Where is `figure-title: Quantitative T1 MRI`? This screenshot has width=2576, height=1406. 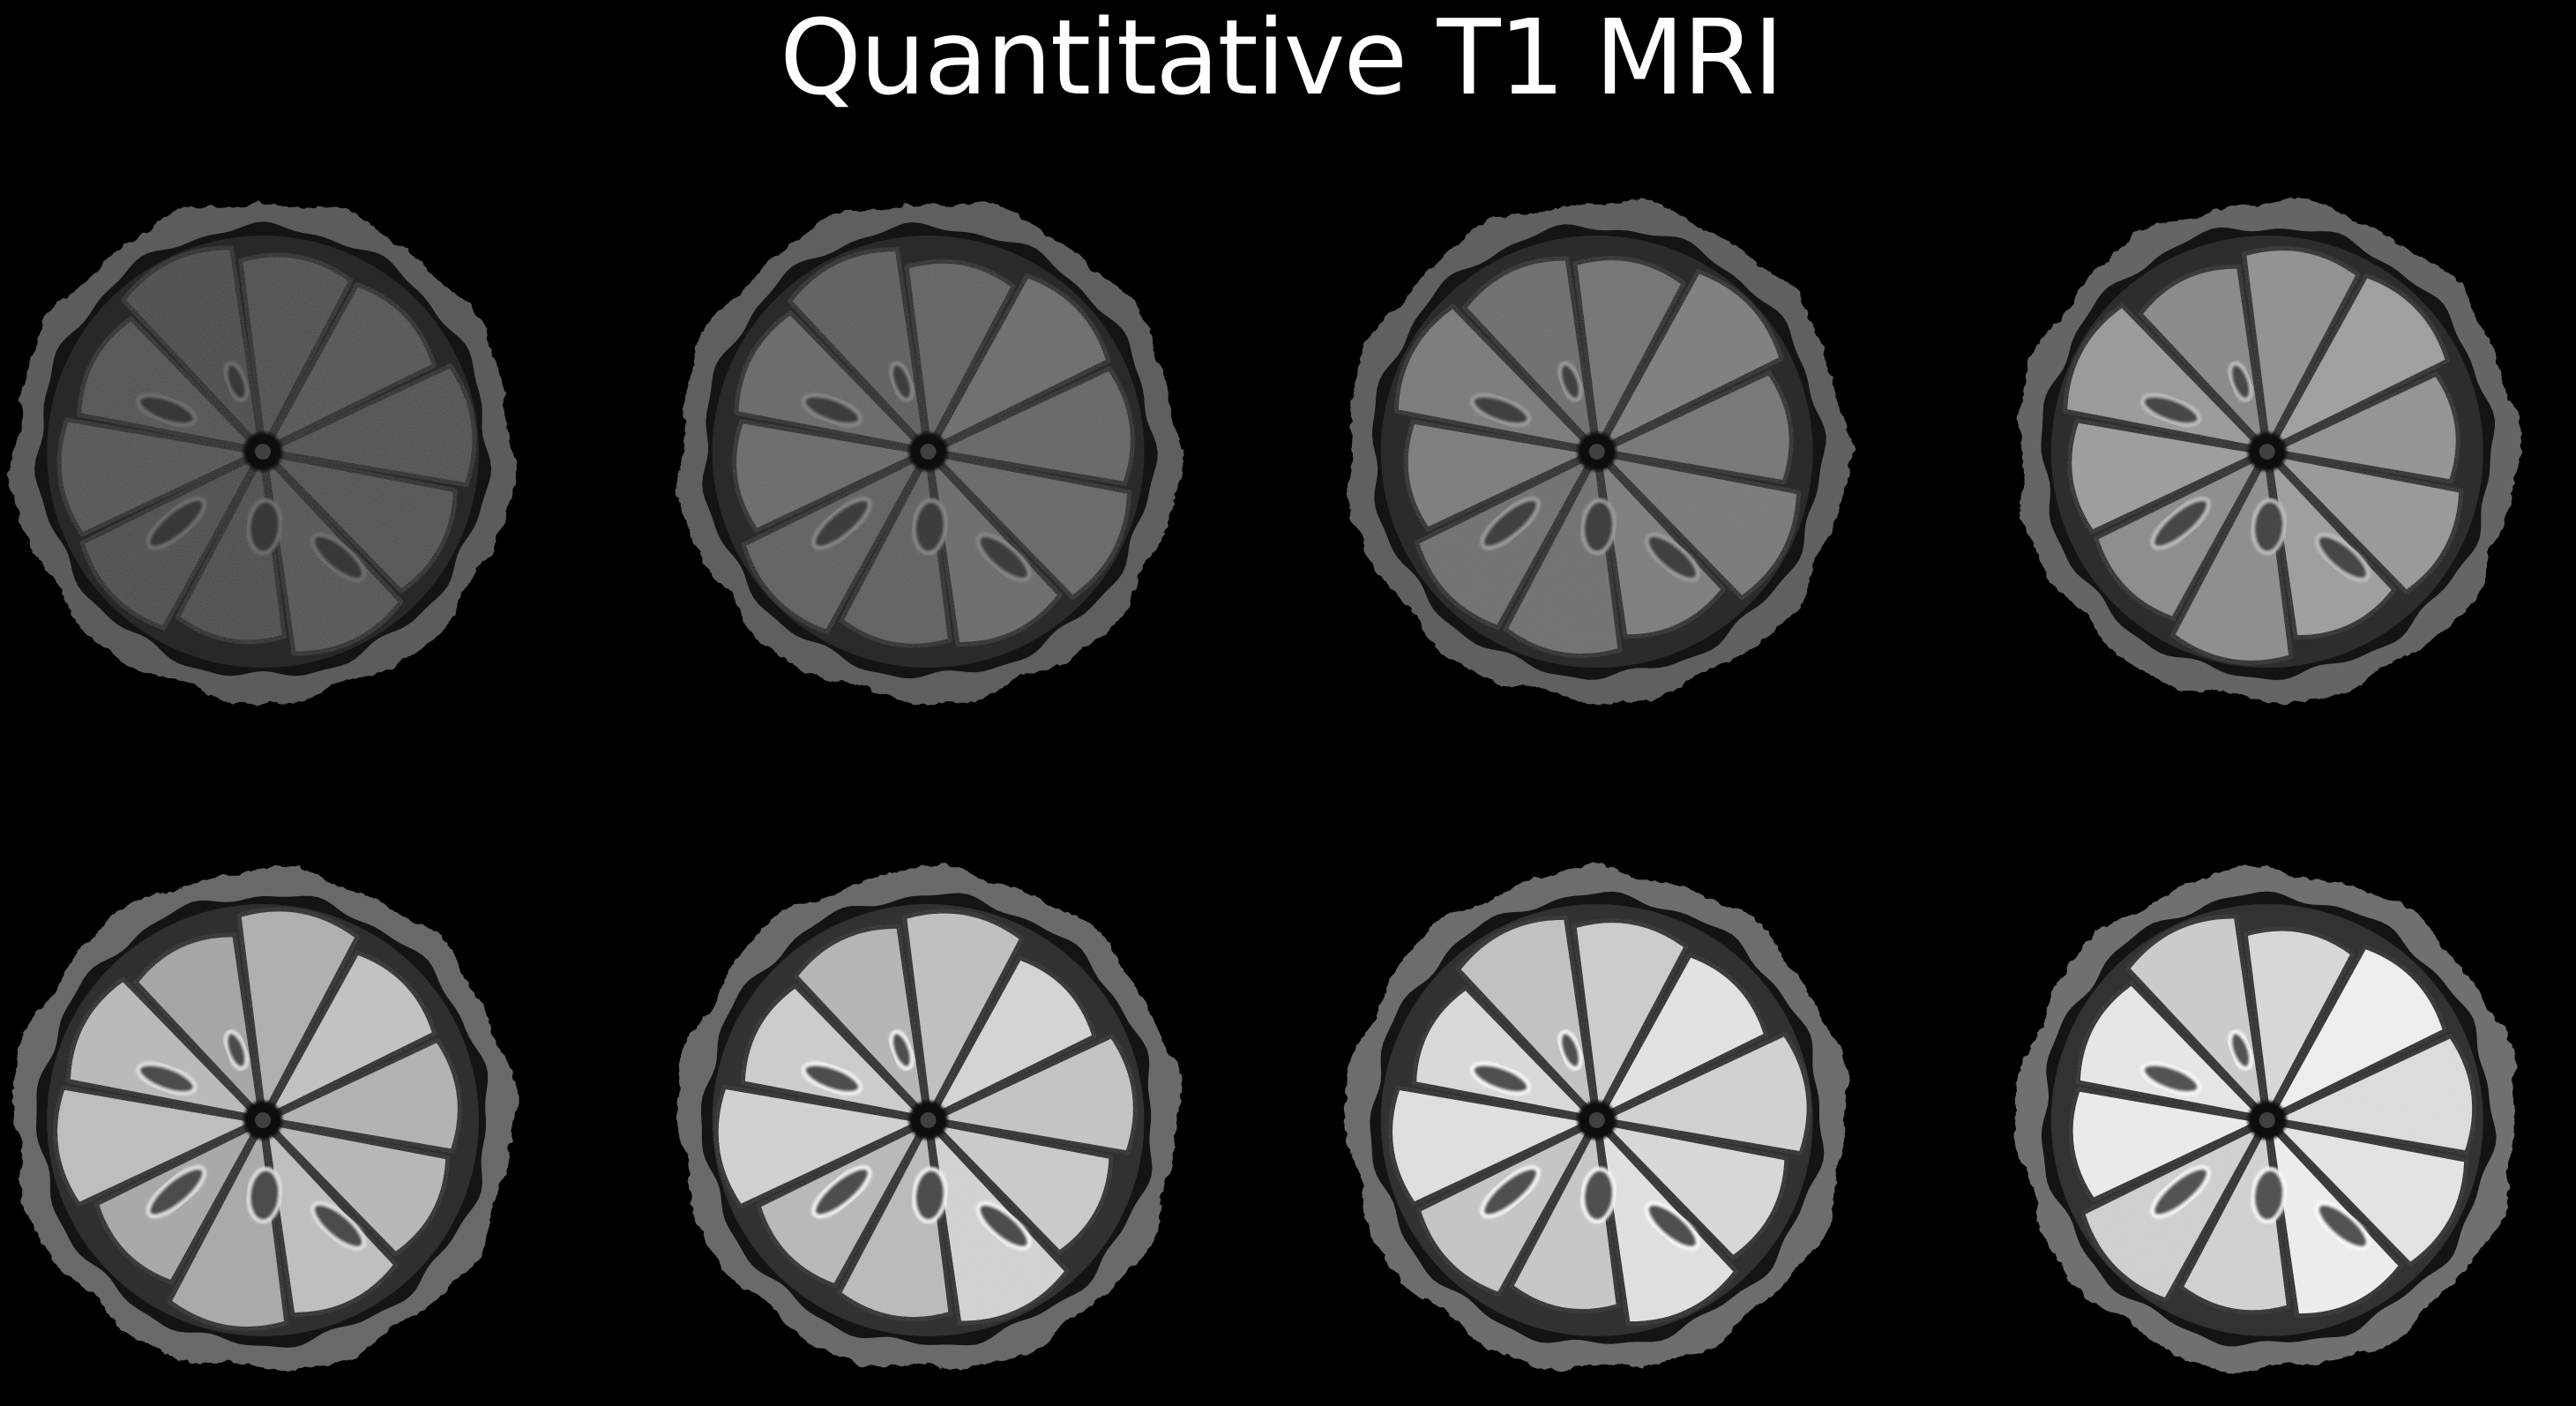 figure-title: Quantitative T1 MRI is located at coordinates (1288, 62).